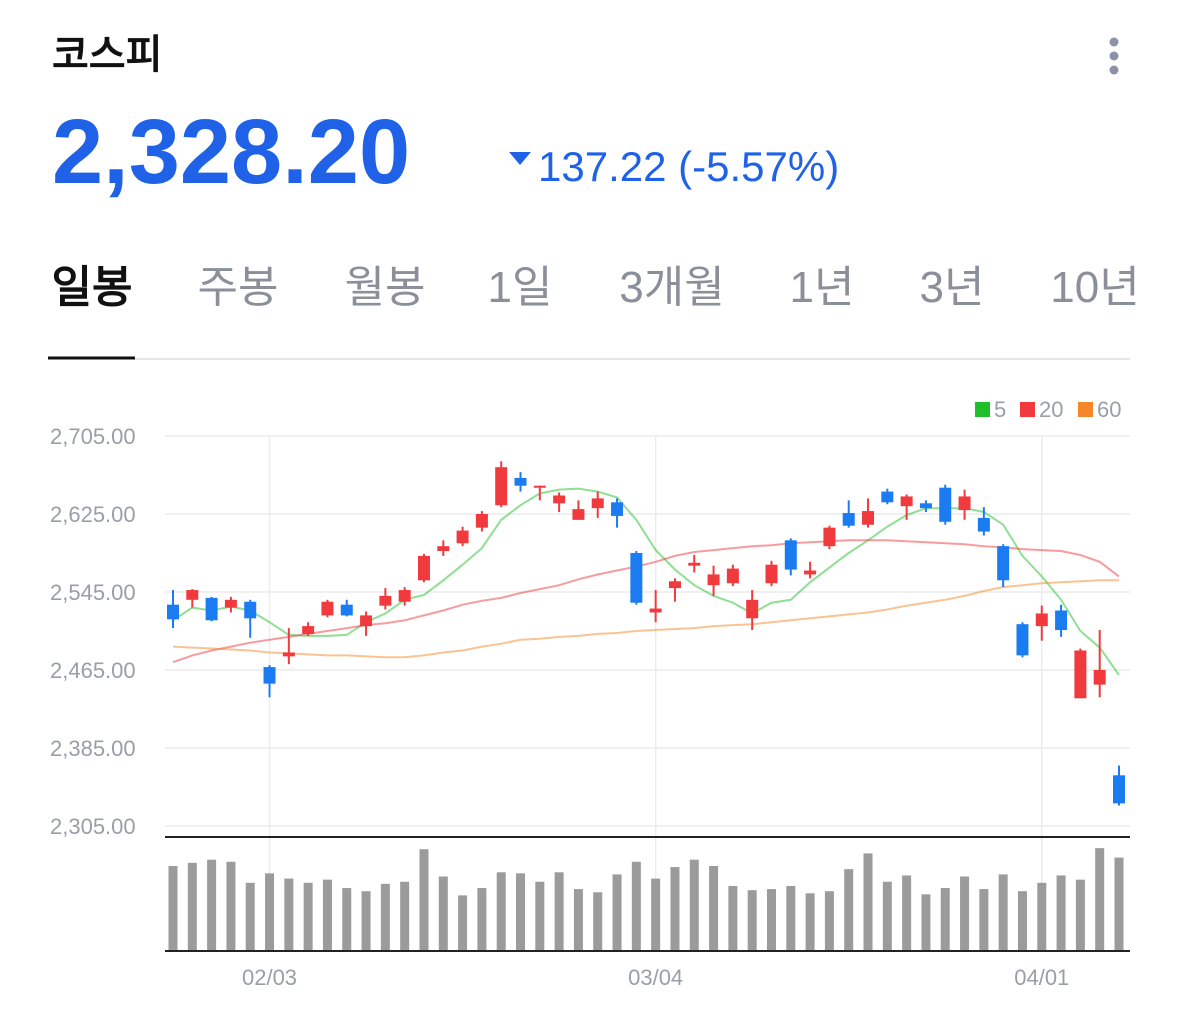  I want to click on period-tab: 1년, so click(822, 287).